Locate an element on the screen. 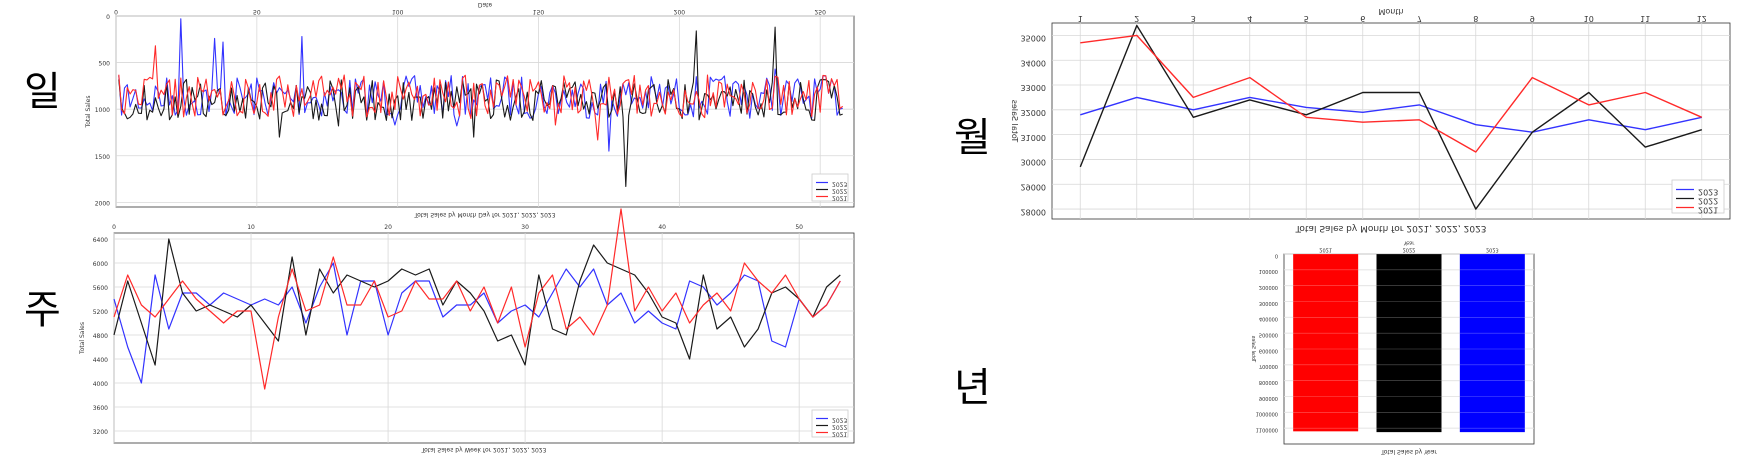  daily-x-tick-label: 250 is located at coordinates (820, 11).